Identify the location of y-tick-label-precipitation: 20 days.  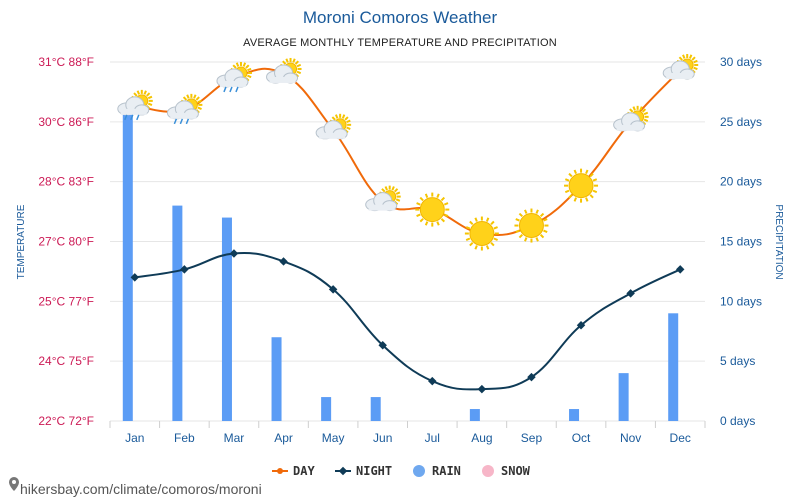
(741, 182).